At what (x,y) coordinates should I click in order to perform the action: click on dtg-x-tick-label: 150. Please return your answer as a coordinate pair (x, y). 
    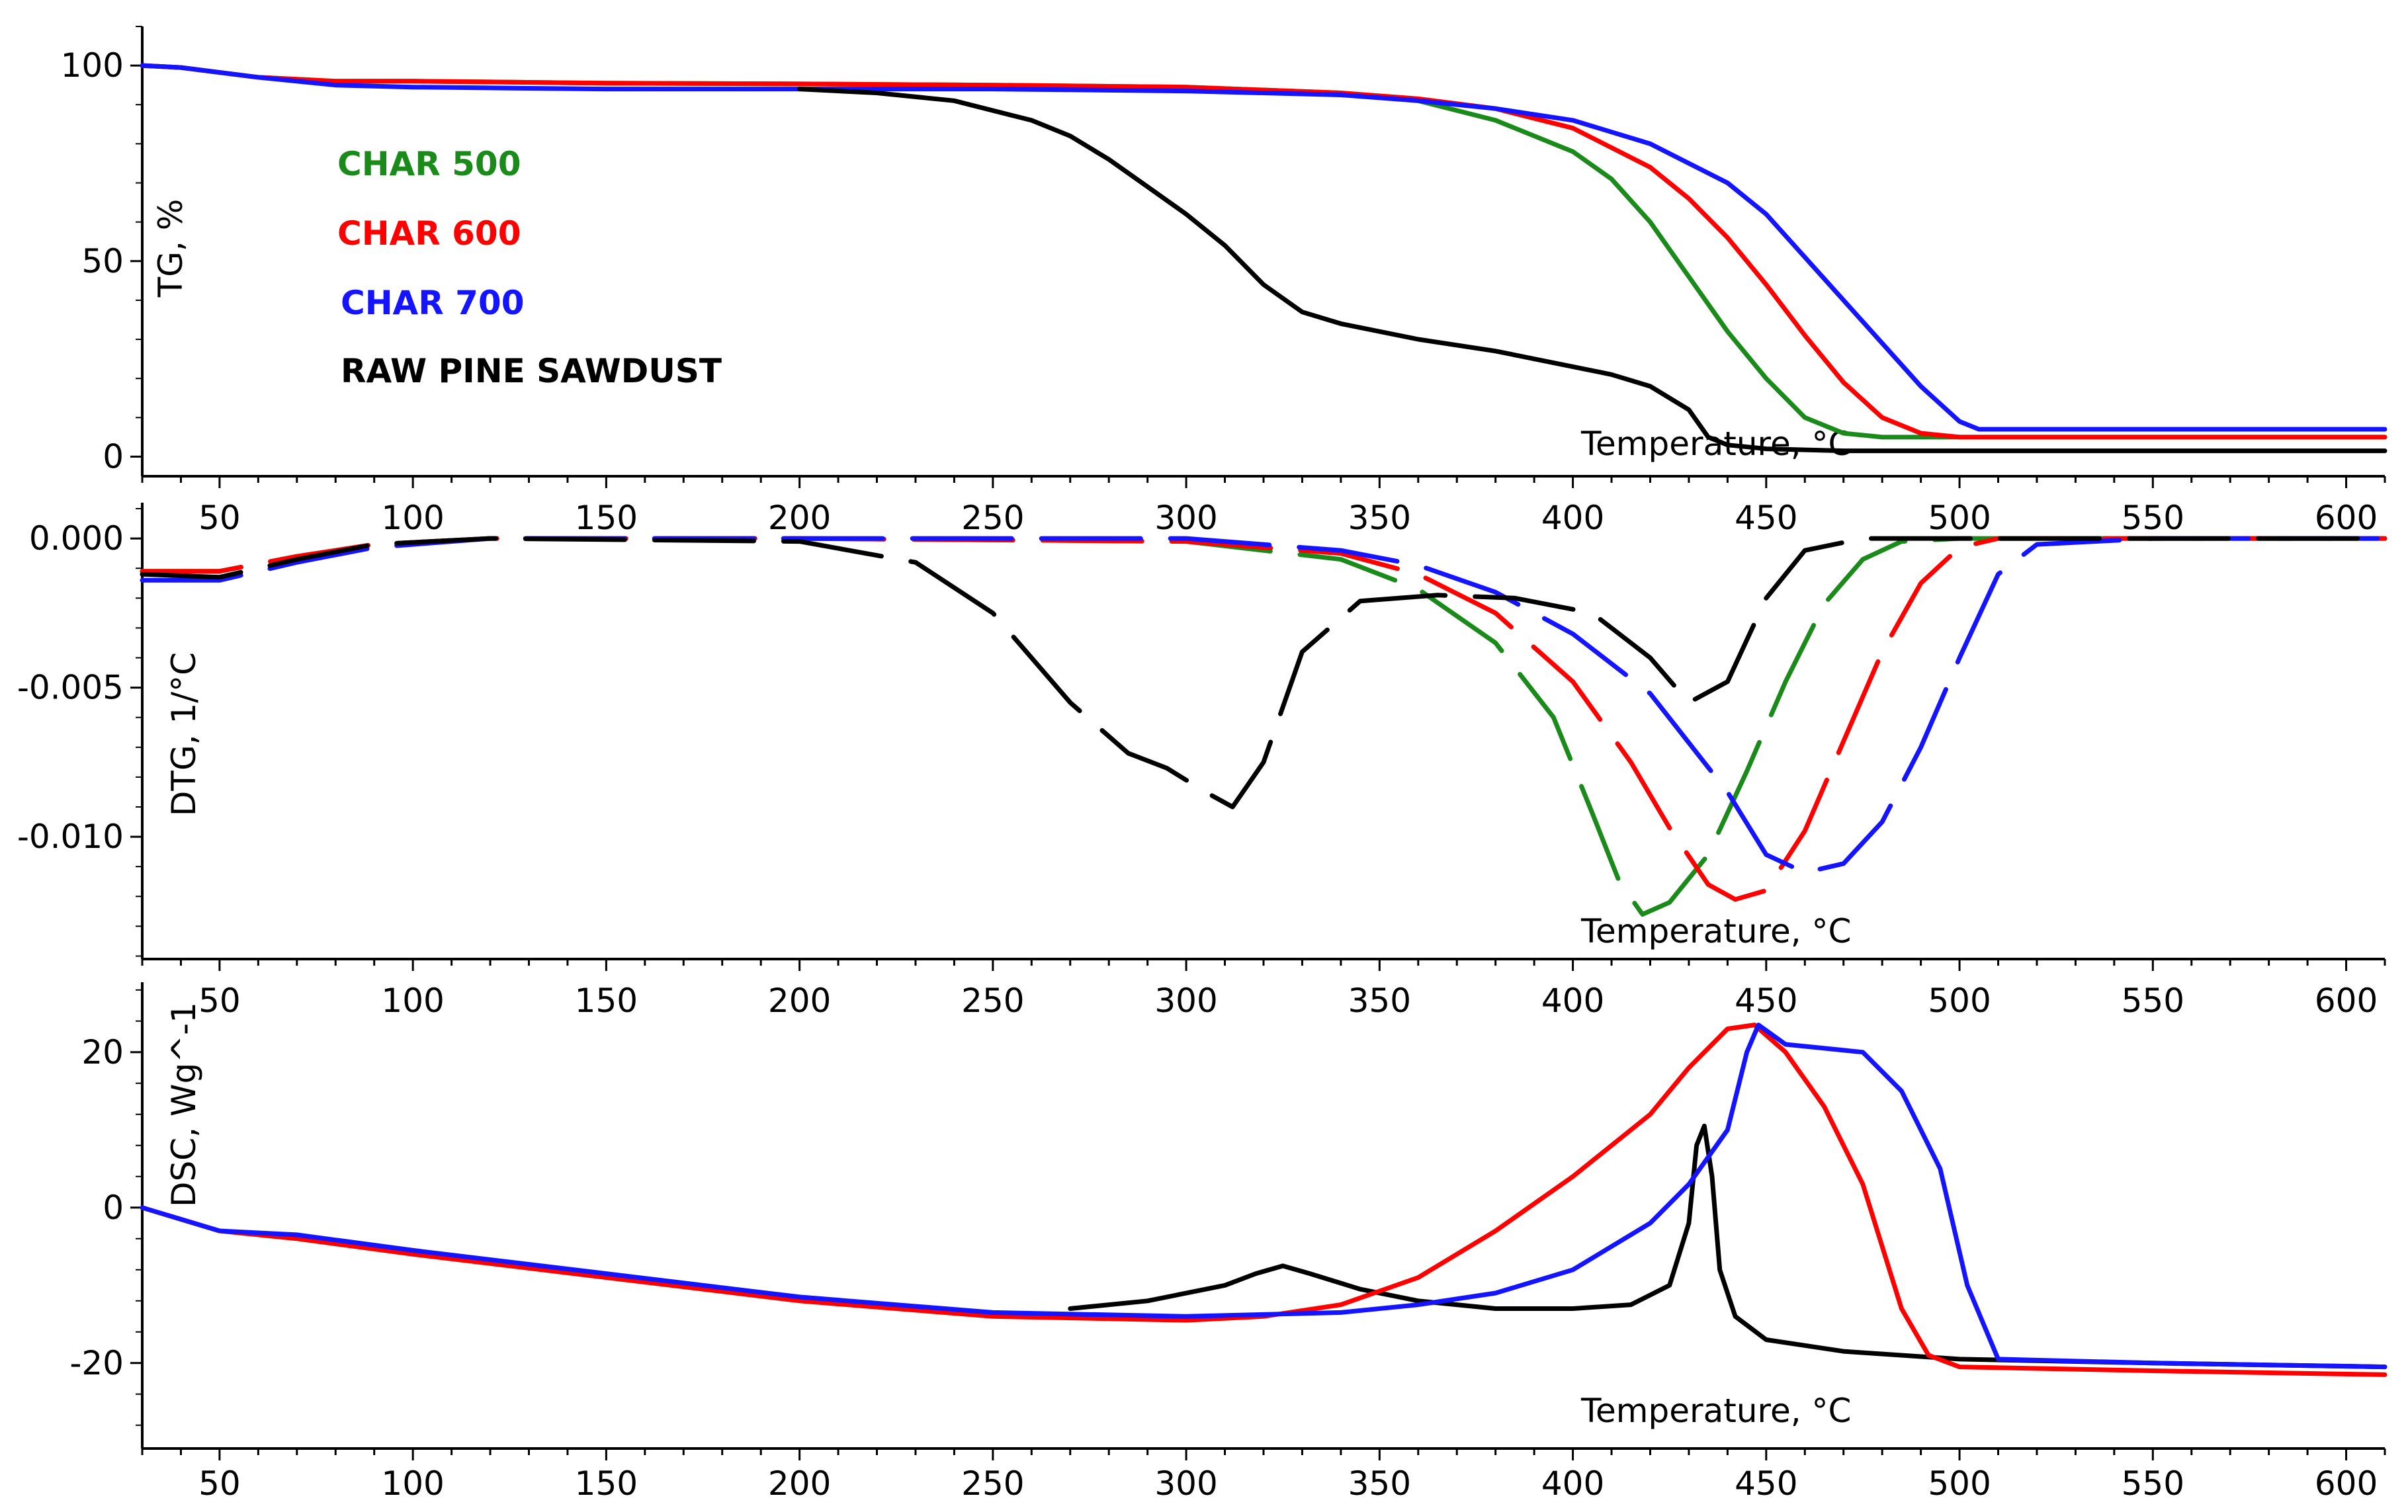
    Looking at the image, I should click on (606, 1001).